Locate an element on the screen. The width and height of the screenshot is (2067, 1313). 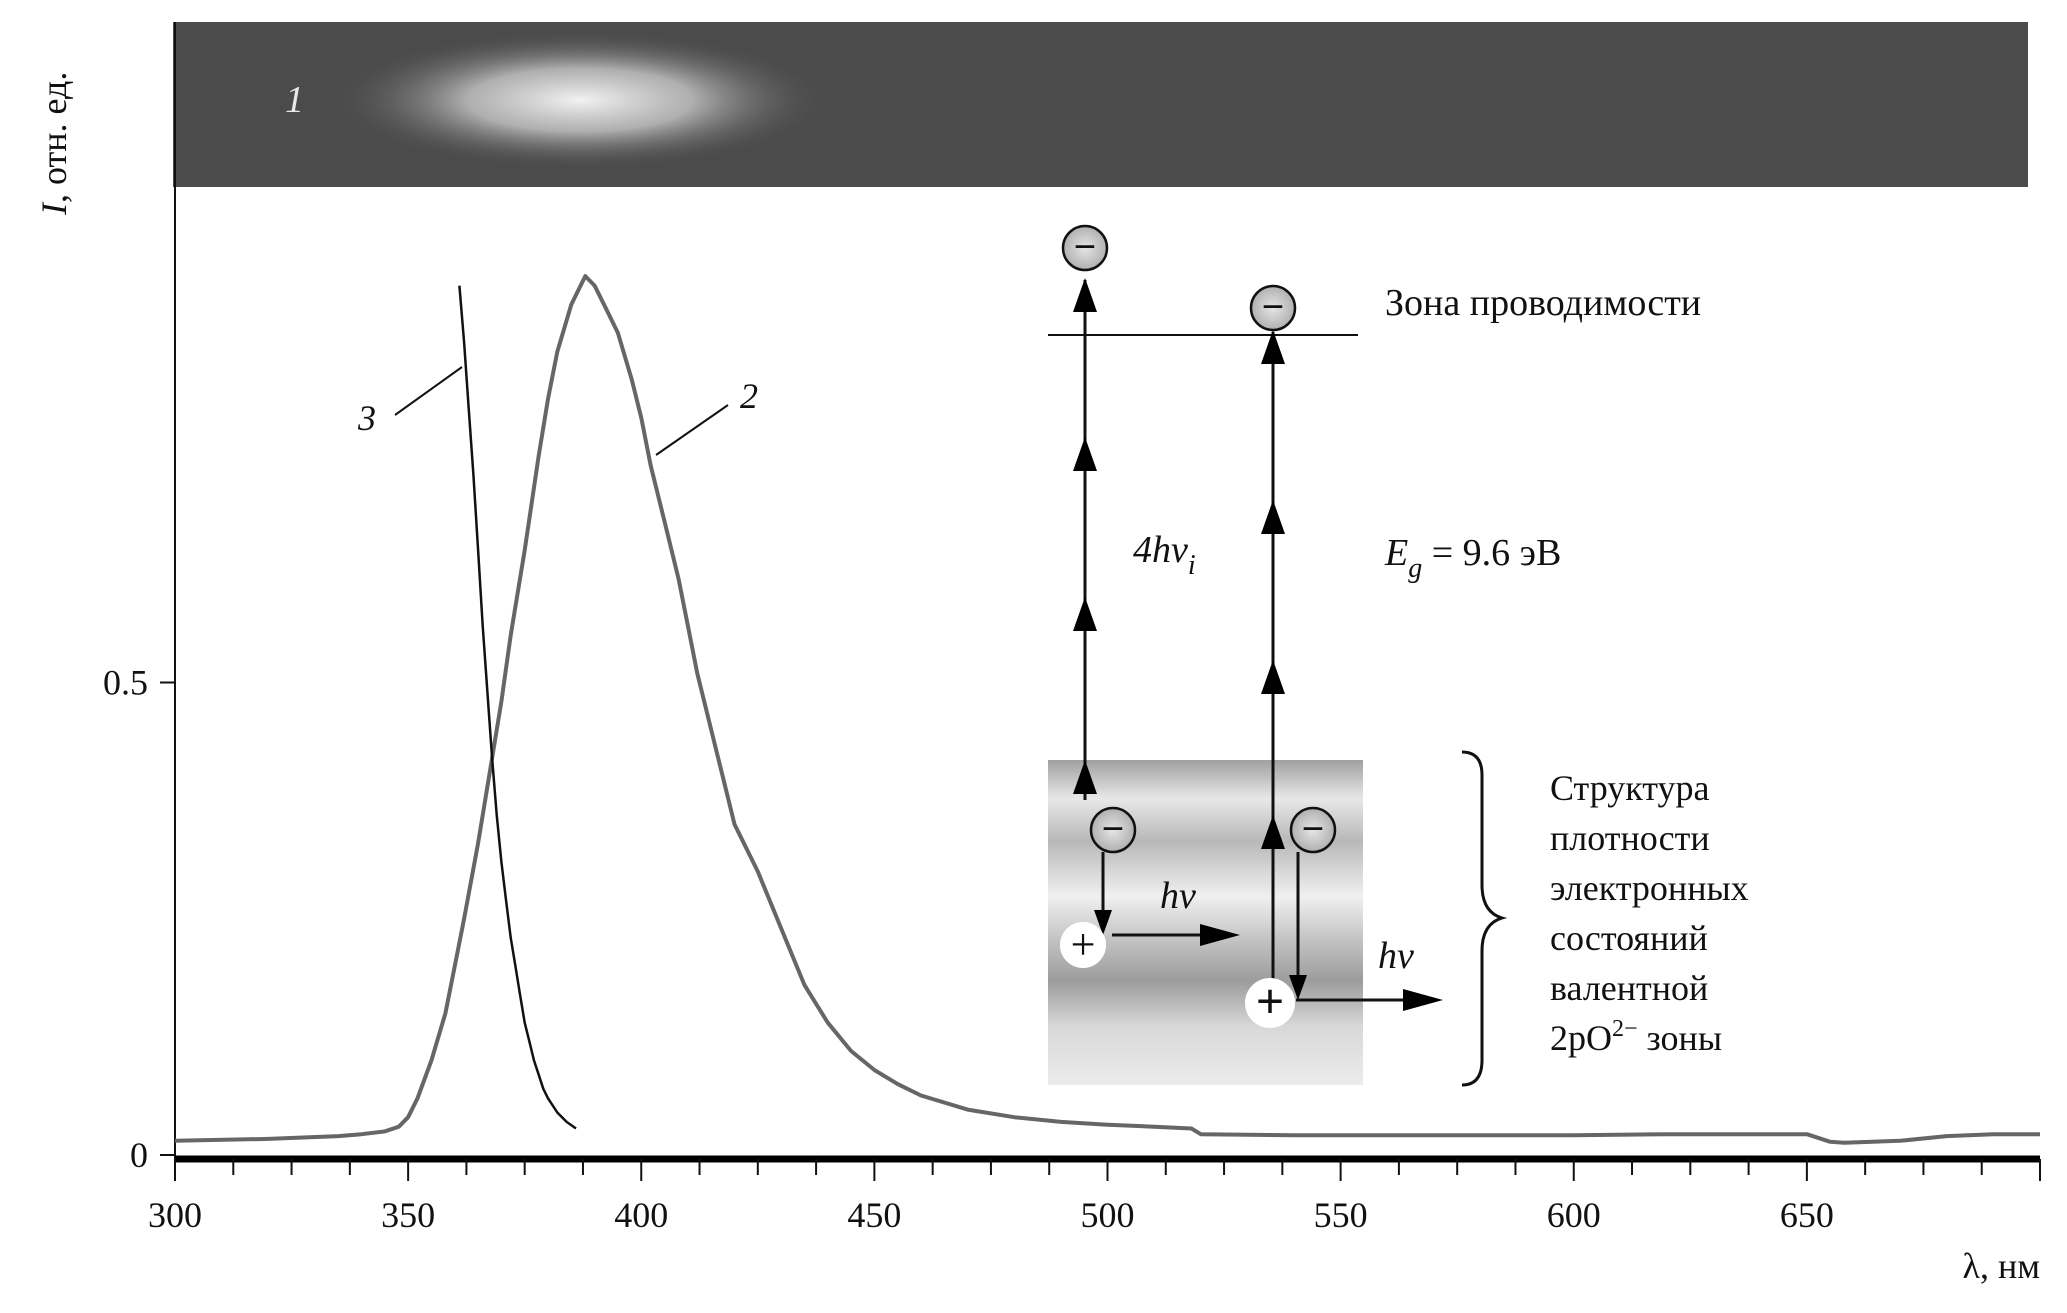
left-excitation-path is located at coordinates (1085, 539).